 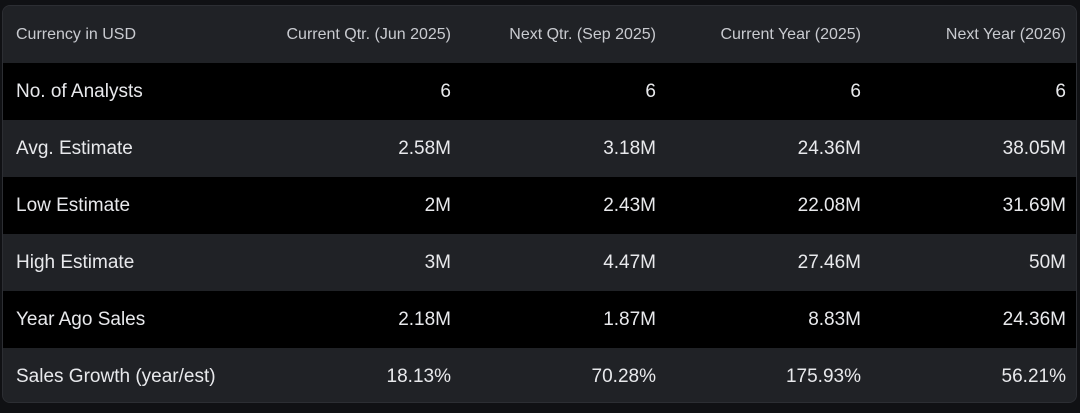 What do you see at coordinates (418, 376) in the screenshot?
I see `cell-value: 18.13%` at bounding box center [418, 376].